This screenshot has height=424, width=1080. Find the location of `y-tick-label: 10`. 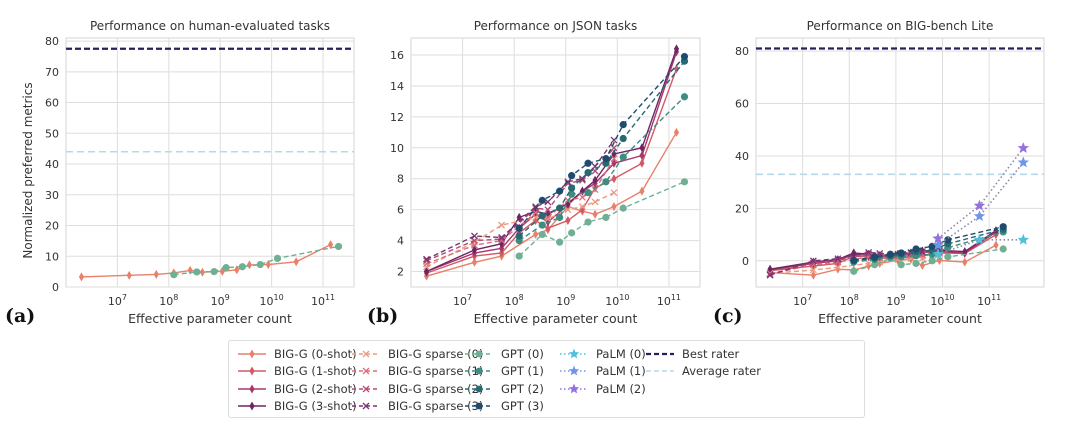

y-tick-label: 10 is located at coordinates (397, 148).